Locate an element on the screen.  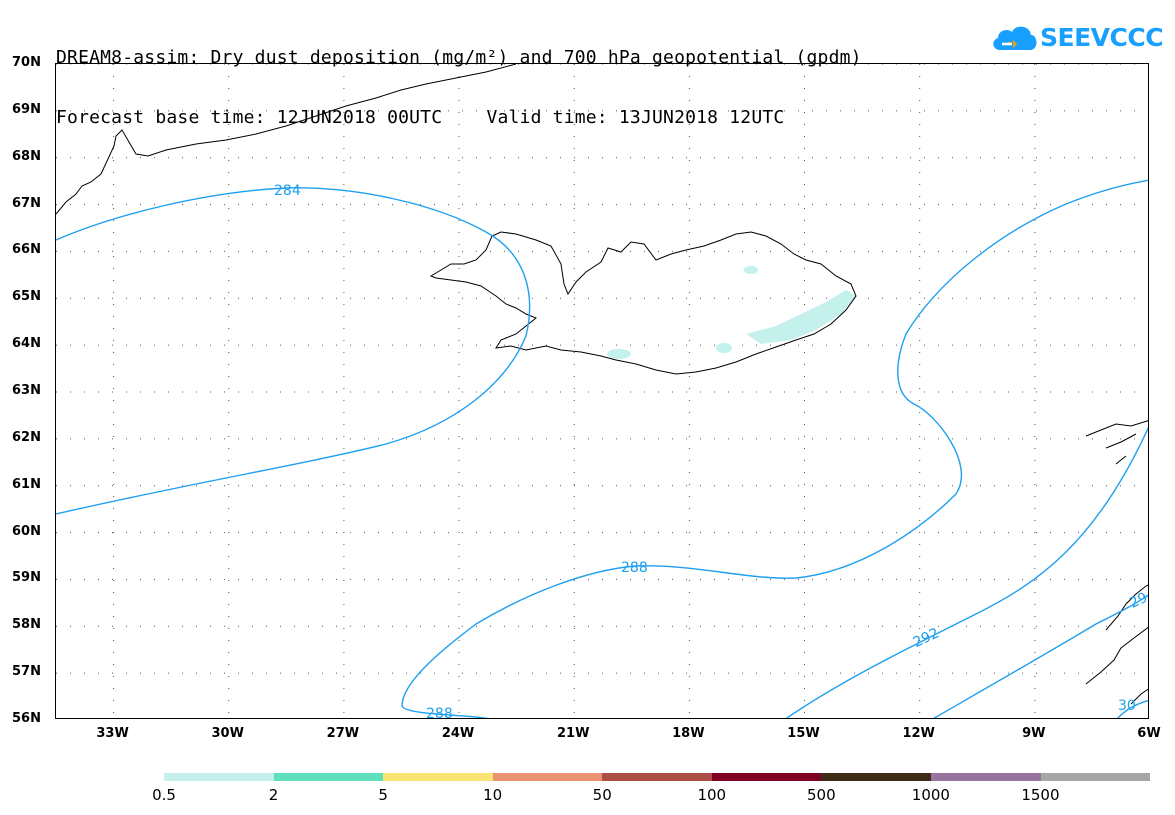
lat-label: 63N is located at coordinates (26, 390).